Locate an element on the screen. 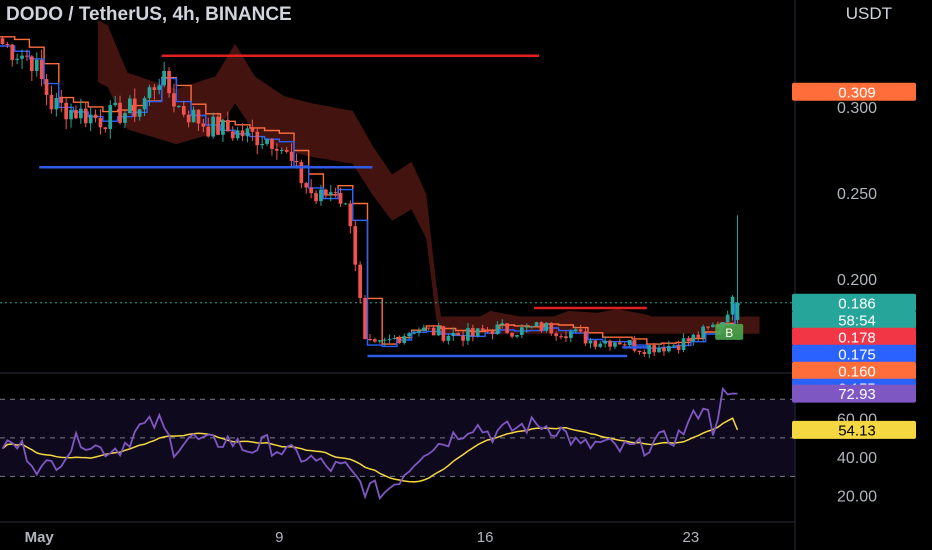  price-label-text: 0.178 is located at coordinates (857, 337).